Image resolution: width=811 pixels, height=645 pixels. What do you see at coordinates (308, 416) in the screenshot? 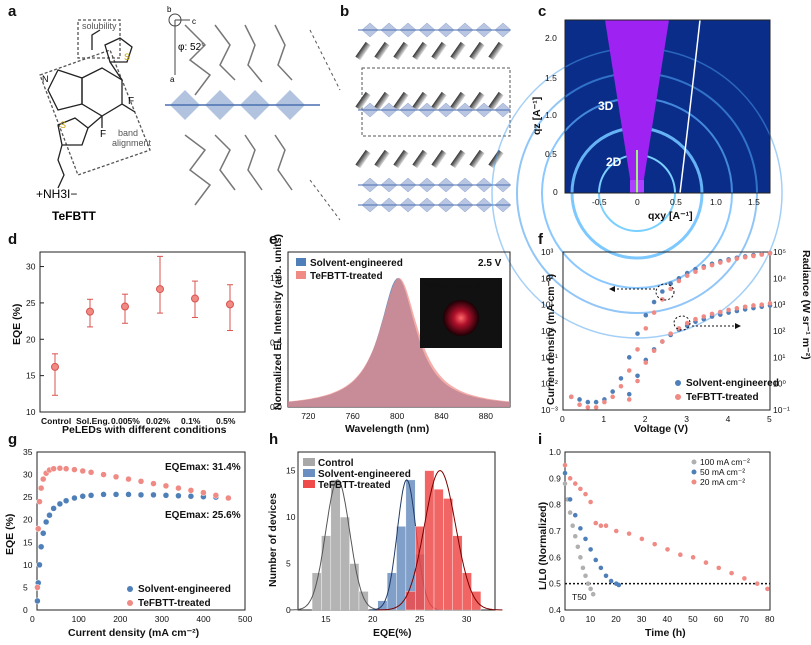
I see `e-xtick: 720` at bounding box center [308, 416].